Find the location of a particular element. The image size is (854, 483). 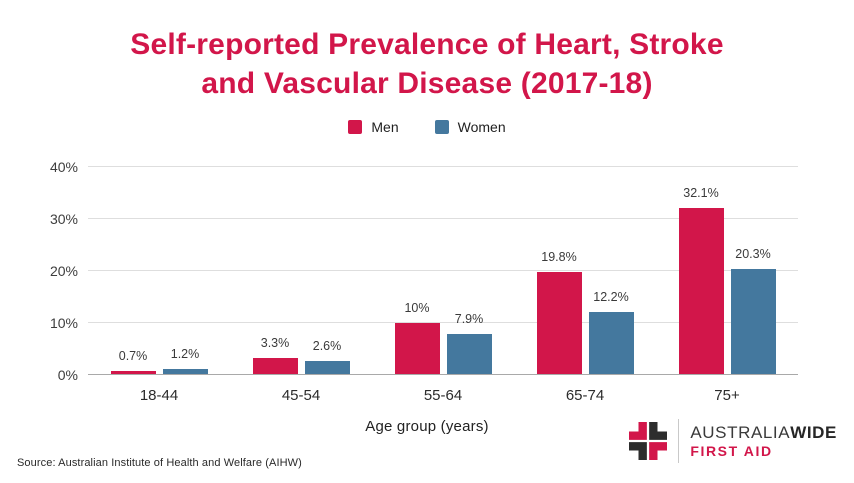

logo-tagline: FIRST AID is located at coordinates (731, 450).